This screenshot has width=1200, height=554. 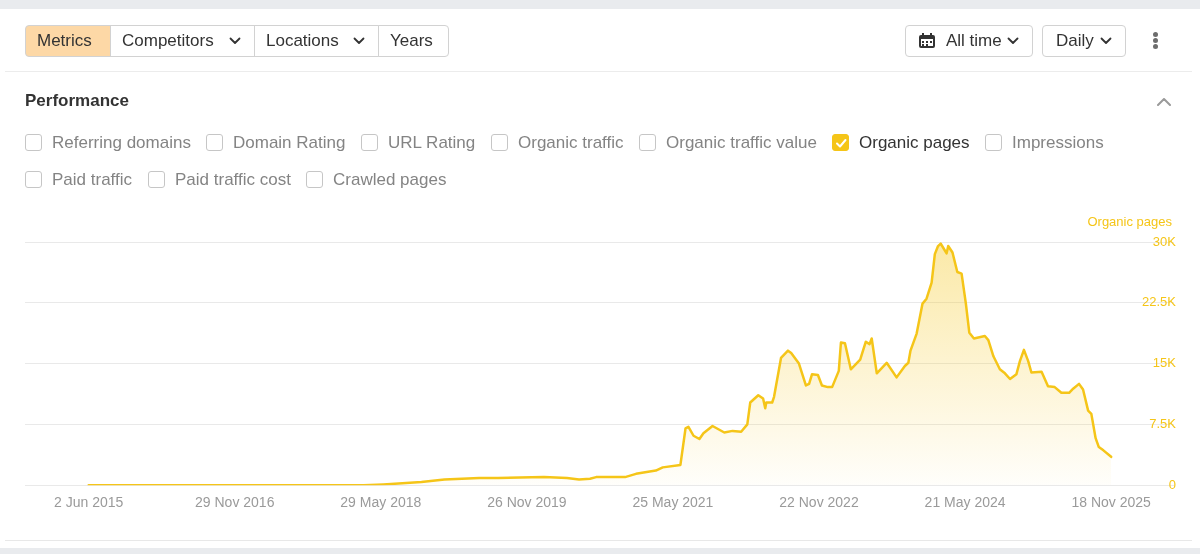 I want to click on x-tick-label: 29 May 2018, so click(x=381, y=502).